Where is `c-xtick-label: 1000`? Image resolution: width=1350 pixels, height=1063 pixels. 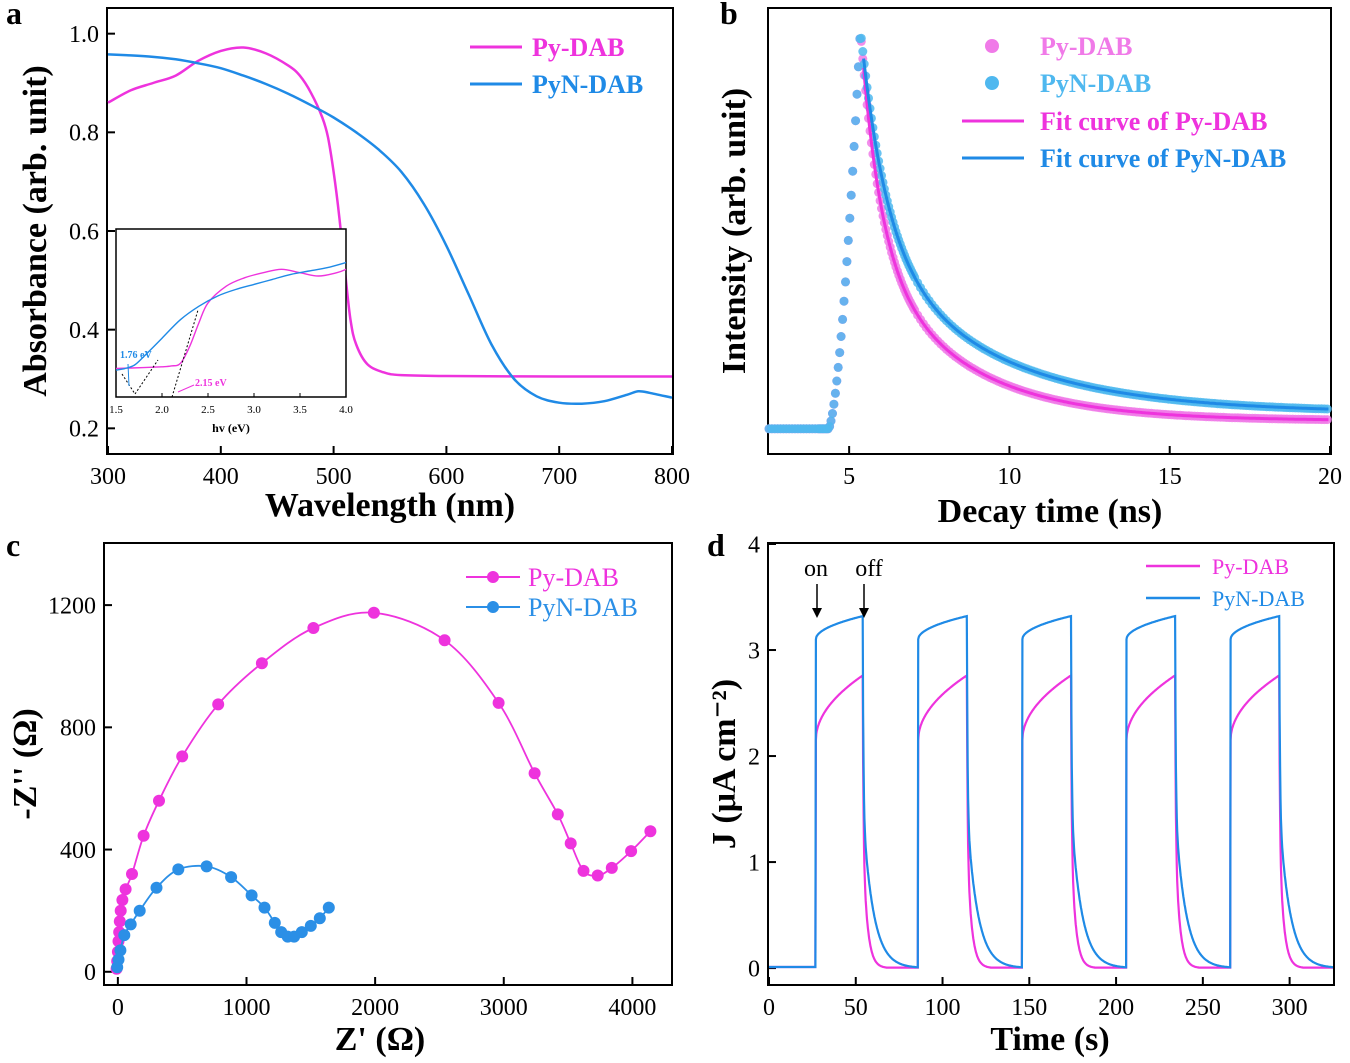
c-xtick-label: 1000 is located at coordinates (247, 1008).